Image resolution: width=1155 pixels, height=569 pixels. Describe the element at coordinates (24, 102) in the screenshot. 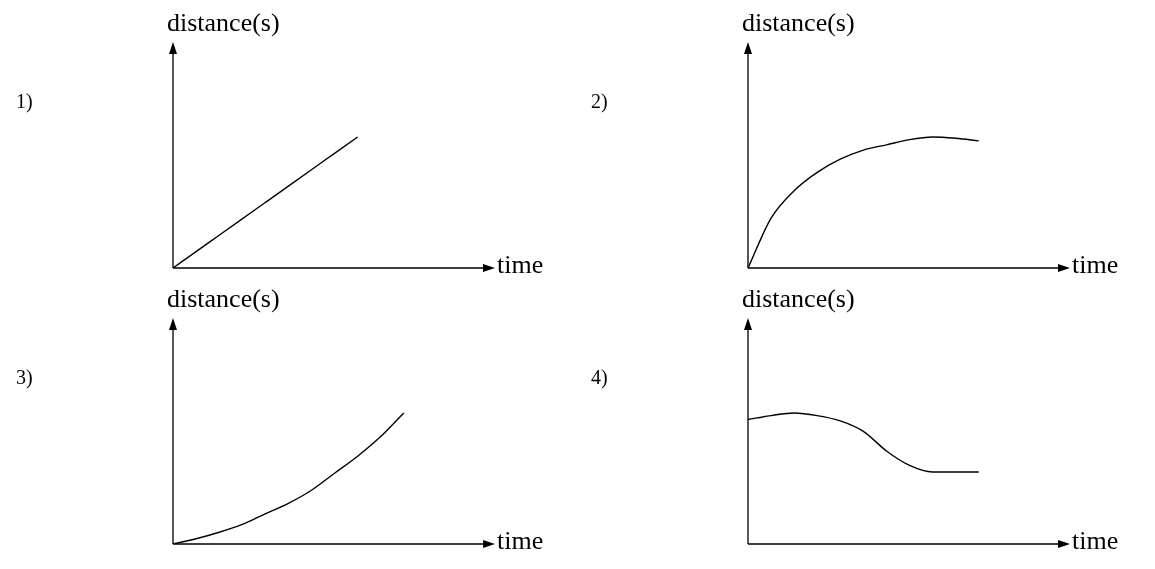

I see `text: 1)` at that location.